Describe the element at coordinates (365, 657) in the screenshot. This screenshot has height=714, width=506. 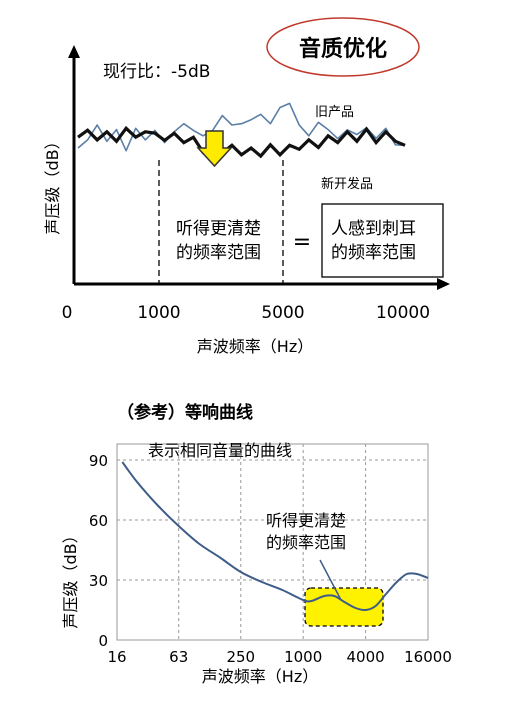
I see `x-tick-label: 4000` at that location.